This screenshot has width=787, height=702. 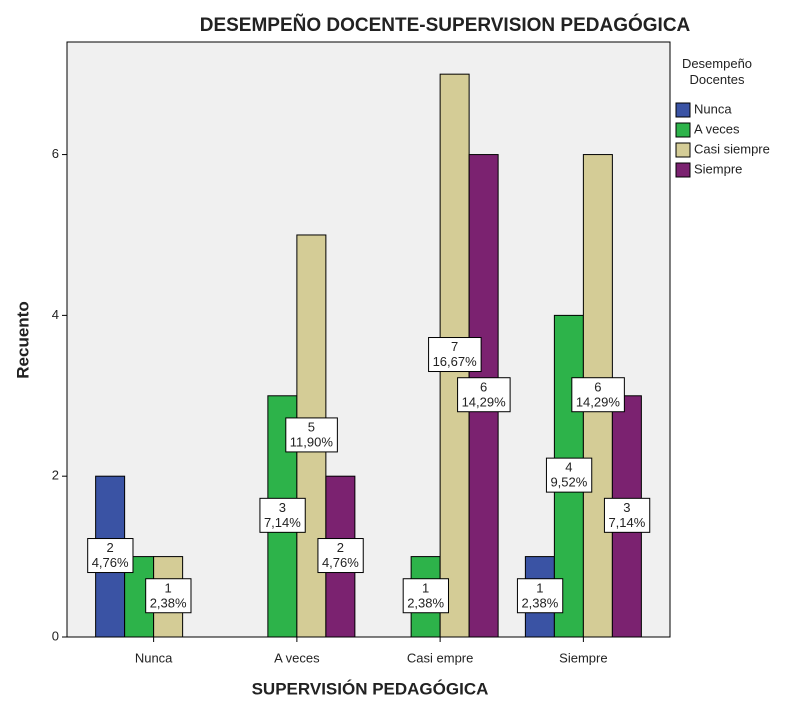 What do you see at coordinates (717, 128) in the screenshot?
I see `legend-label: A veces` at bounding box center [717, 128].